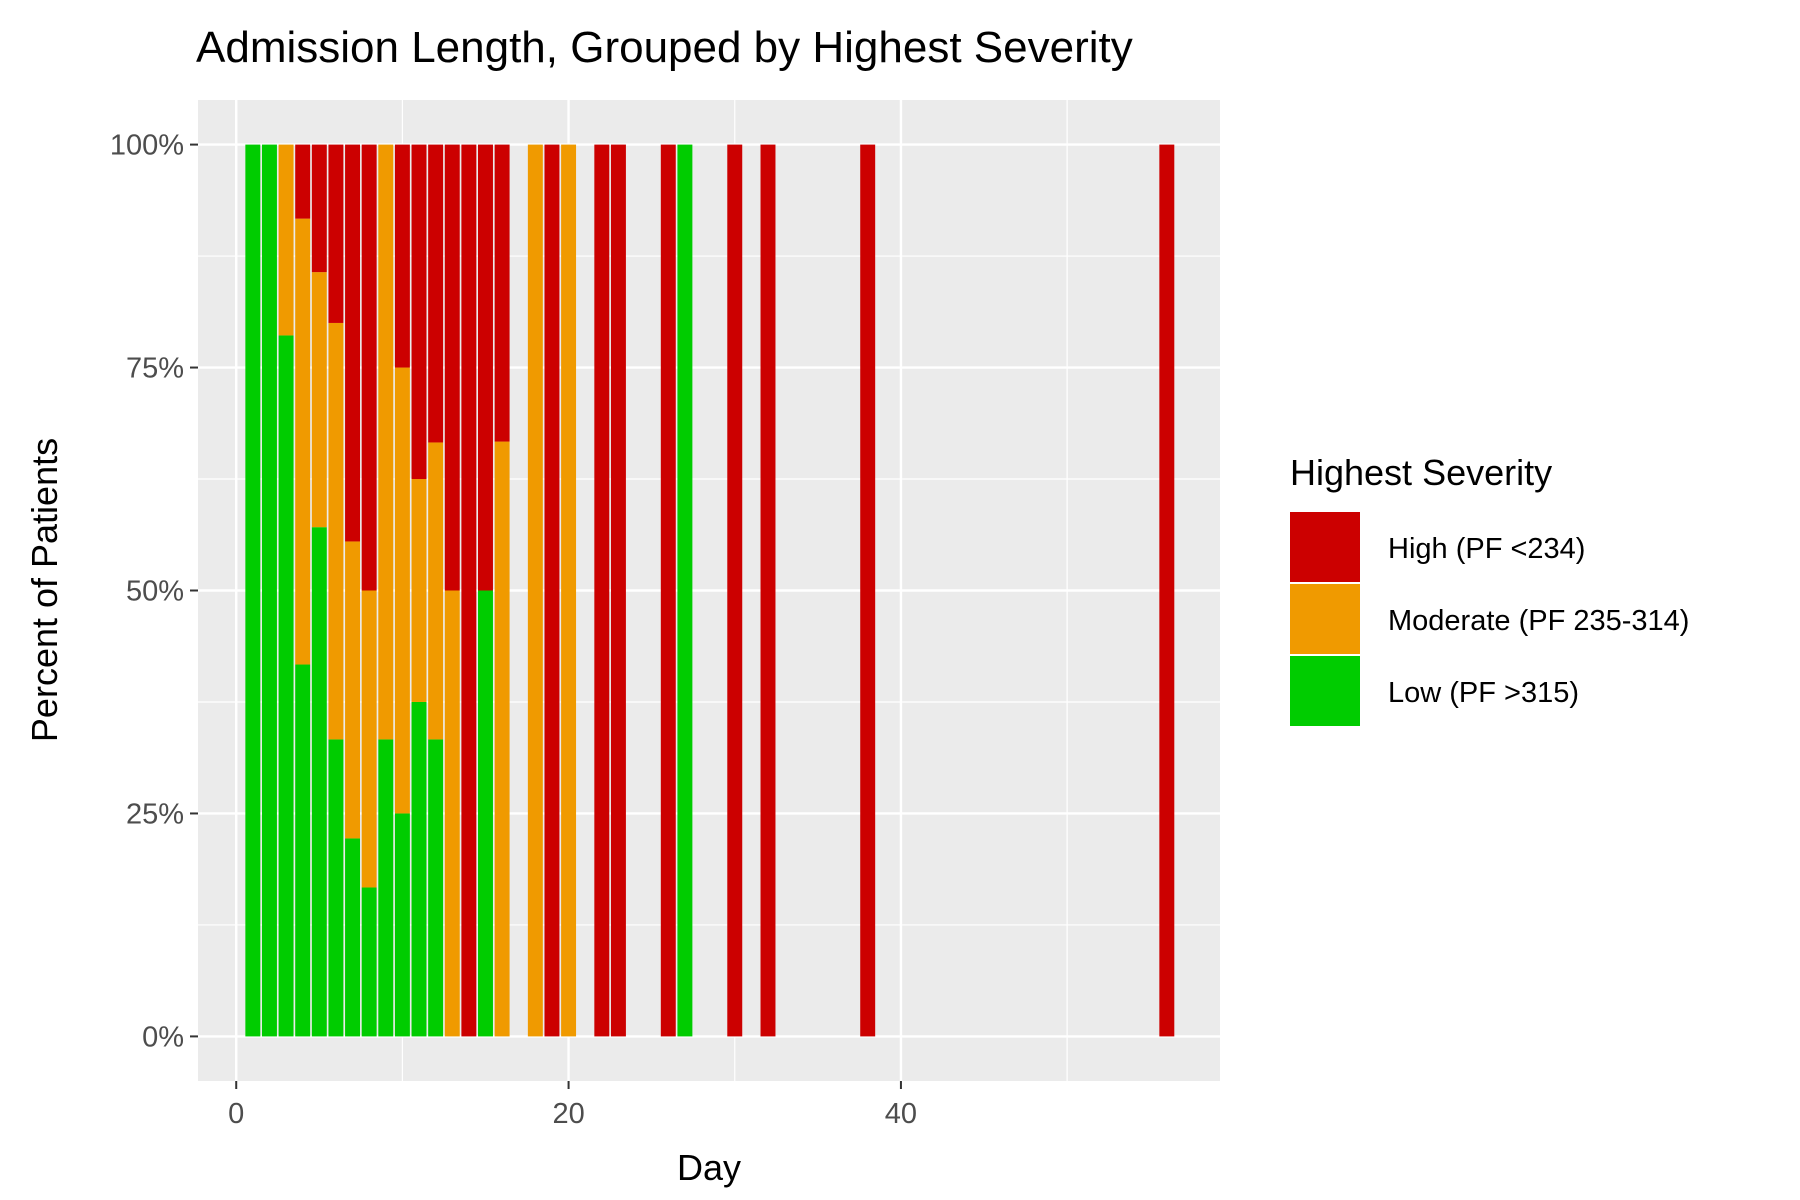 The width and height of the screenshot is (1800, 1200). Describe the element at coordinates (286, 686) in the screenshot. I see `bar-day-3-low` at that location.